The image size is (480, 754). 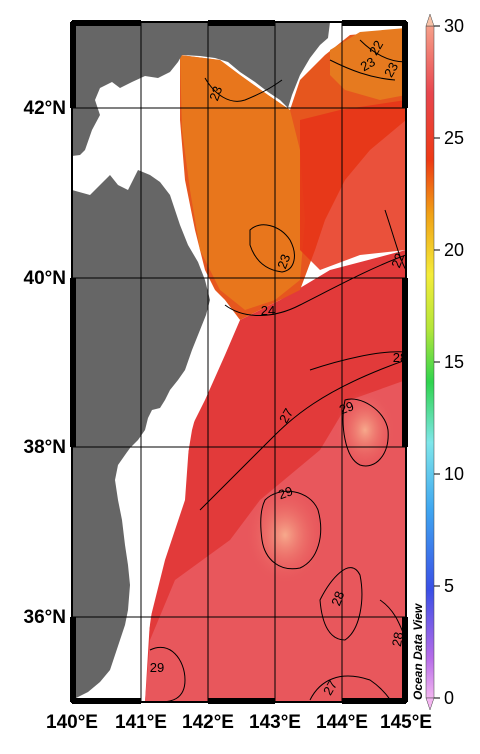 What do you see at coordinates (45, 278) in the screenshot?
I see `lat-tick-label: 40°N` at bounding box center [45, 278].